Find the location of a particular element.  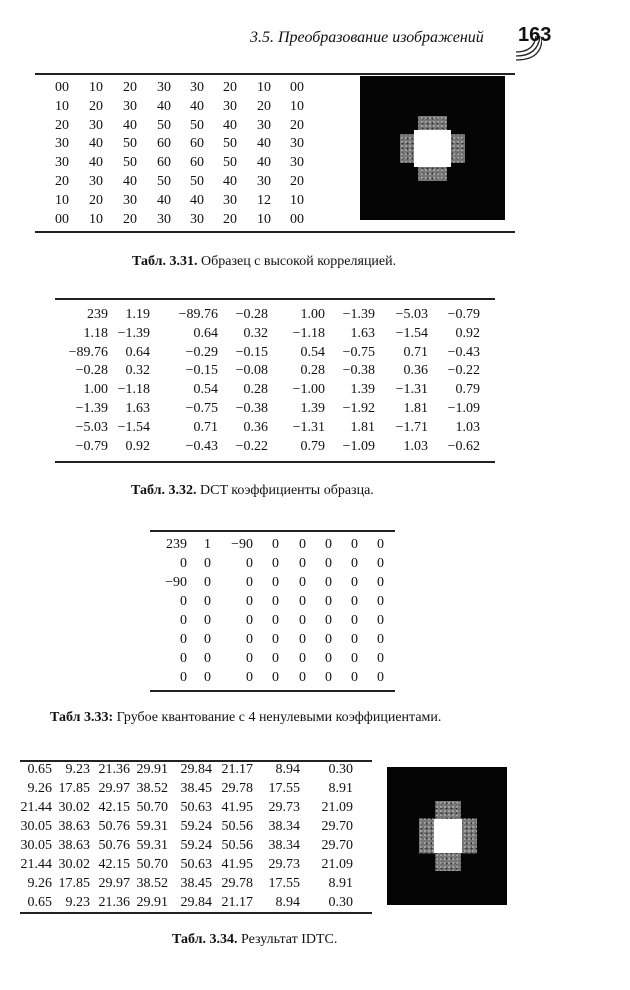

table-cell: 59.31 is located at coordinates (152, 845).